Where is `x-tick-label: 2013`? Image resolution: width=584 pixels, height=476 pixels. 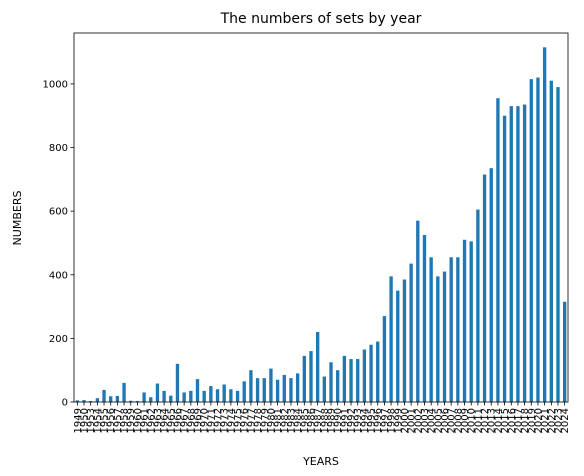 x-tick-label: 2013 is located at coordinates (492, 420).